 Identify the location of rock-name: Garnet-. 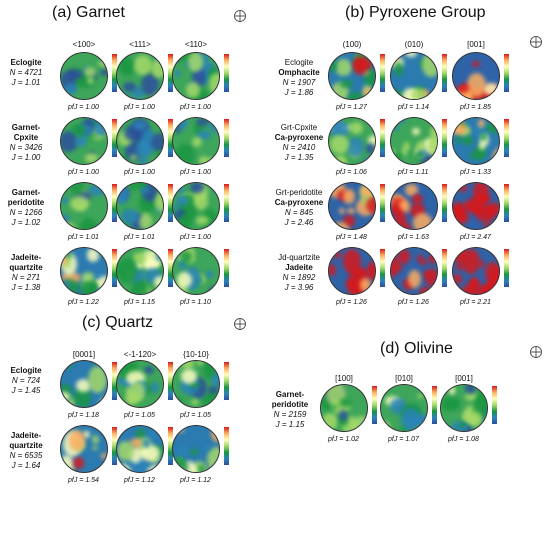
(290, 394).